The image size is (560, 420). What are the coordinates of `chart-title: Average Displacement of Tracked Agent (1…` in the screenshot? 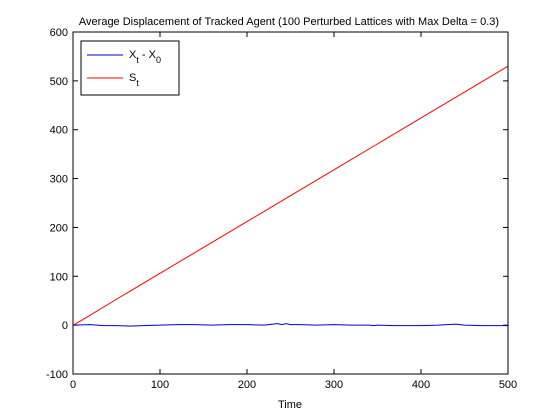 It's located at (289, 22).